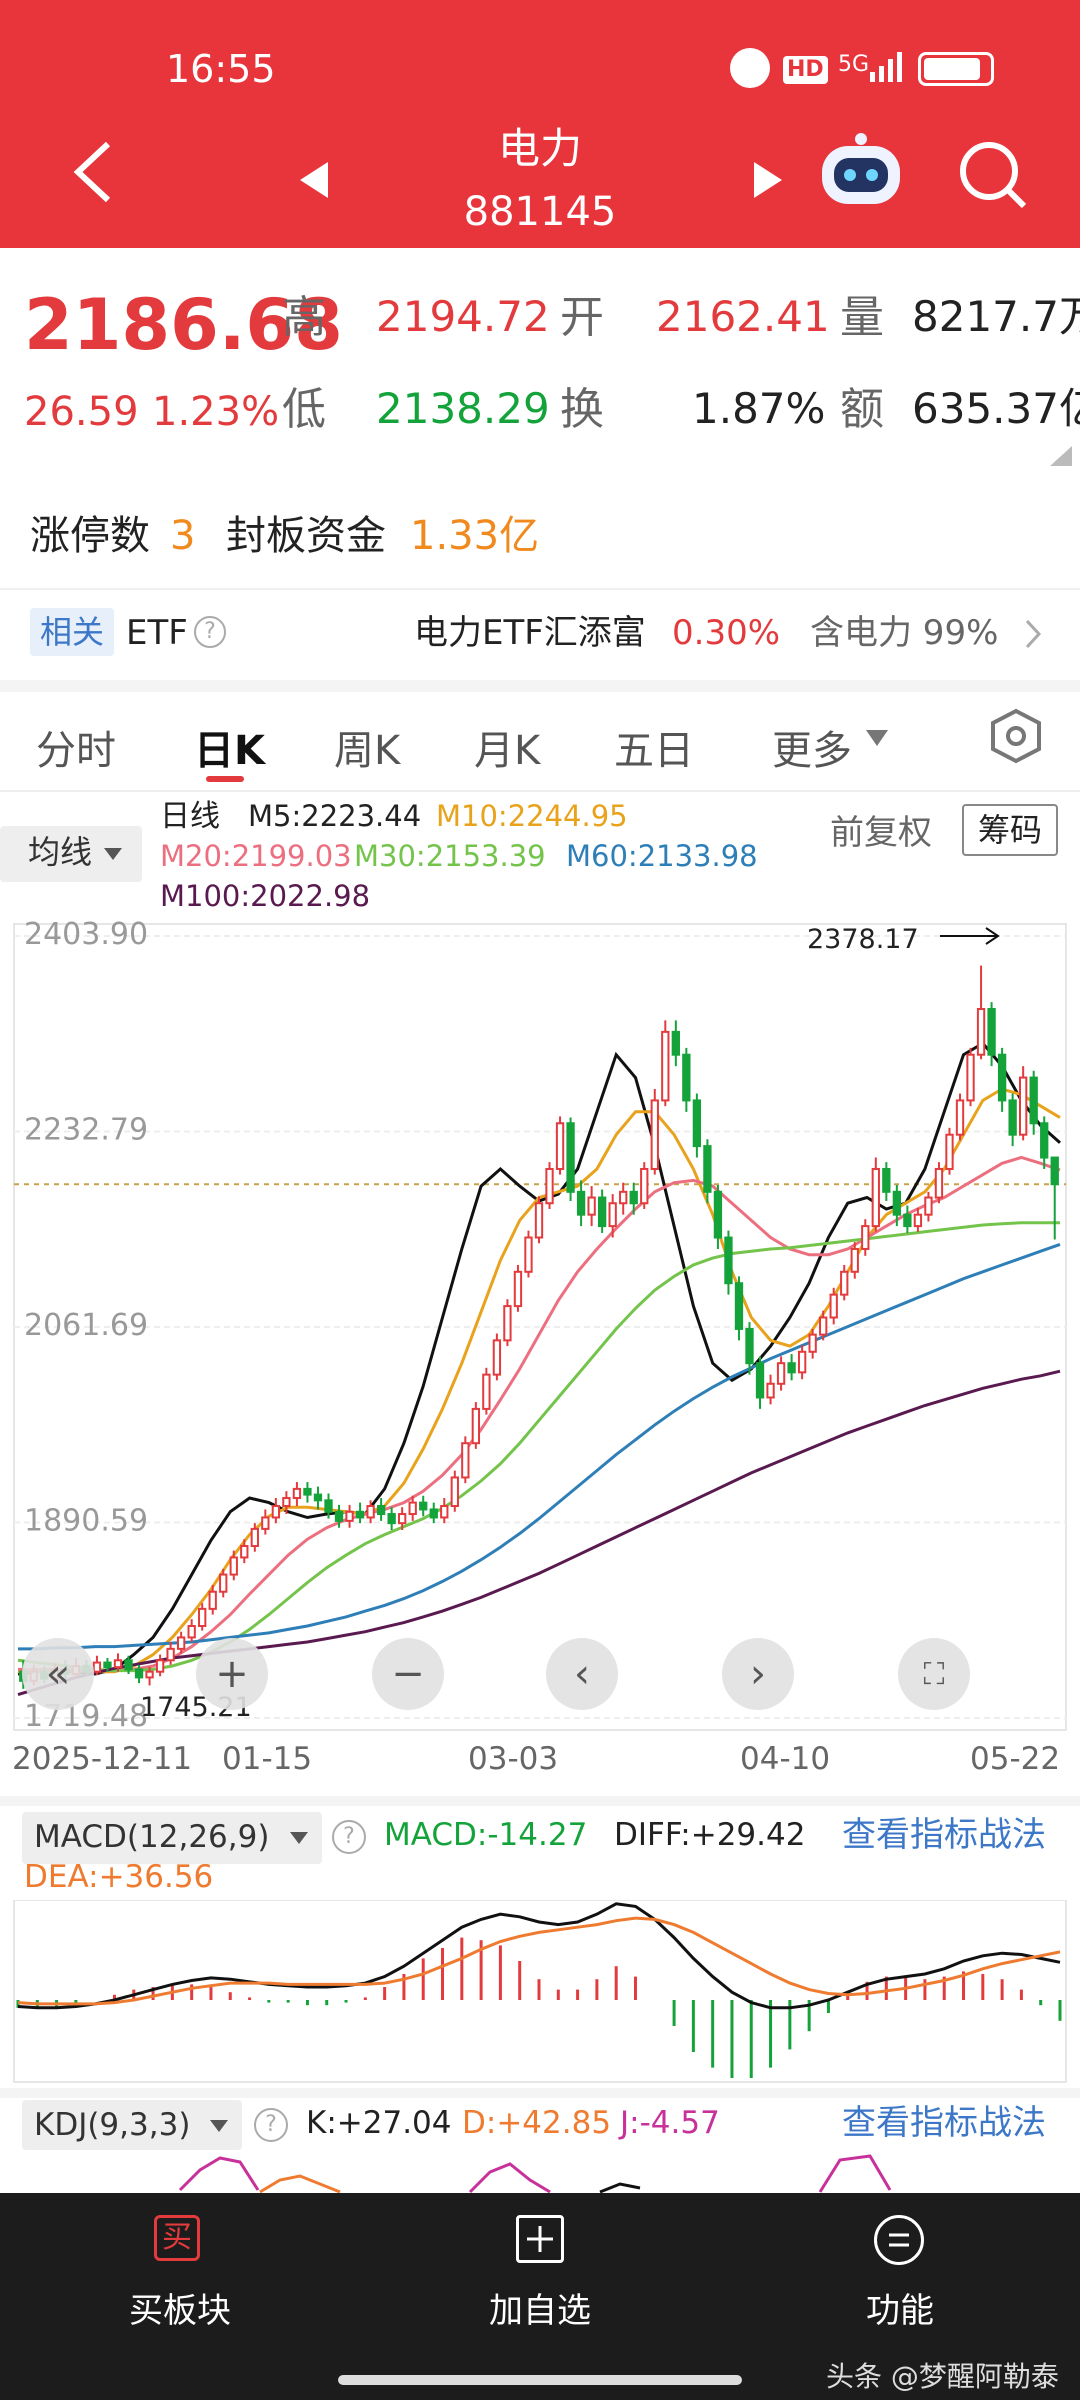 Image resolution: width=1080 pixels, height=2400 pixels. What do you see at coordinates (812, 751) in the screenshot?
I see `tab-more: 更多` at bounding box center [812, 751].